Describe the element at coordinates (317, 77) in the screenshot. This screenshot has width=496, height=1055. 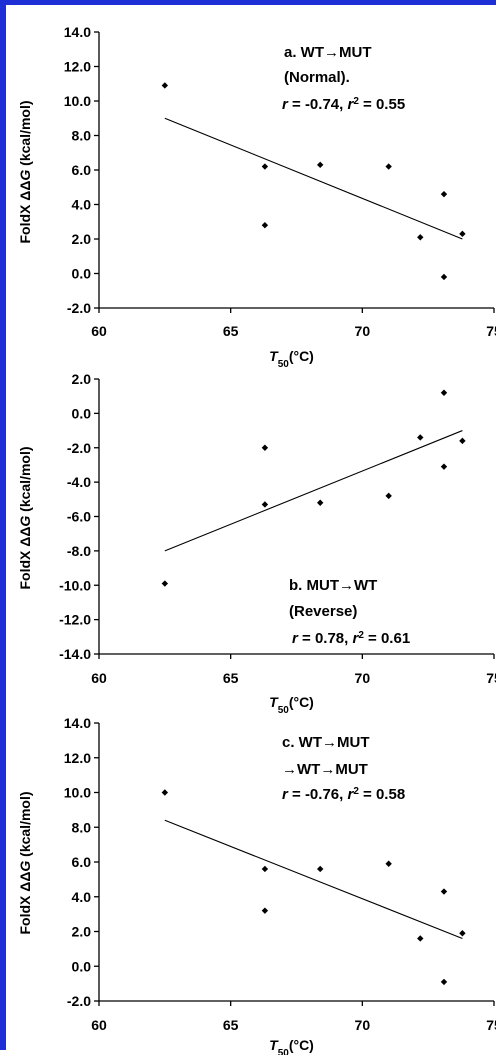
I see `annotation-line: (Normal).` at that location.